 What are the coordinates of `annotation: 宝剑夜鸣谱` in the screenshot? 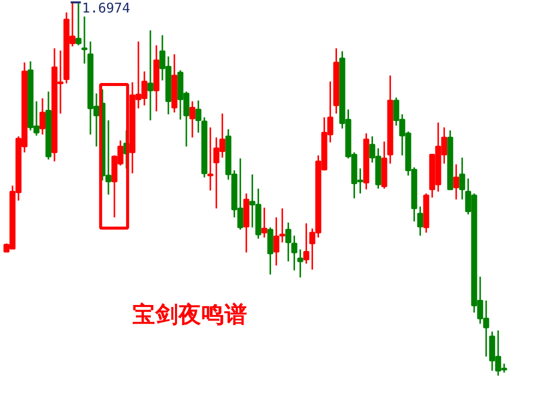 It's located at (190, 314).